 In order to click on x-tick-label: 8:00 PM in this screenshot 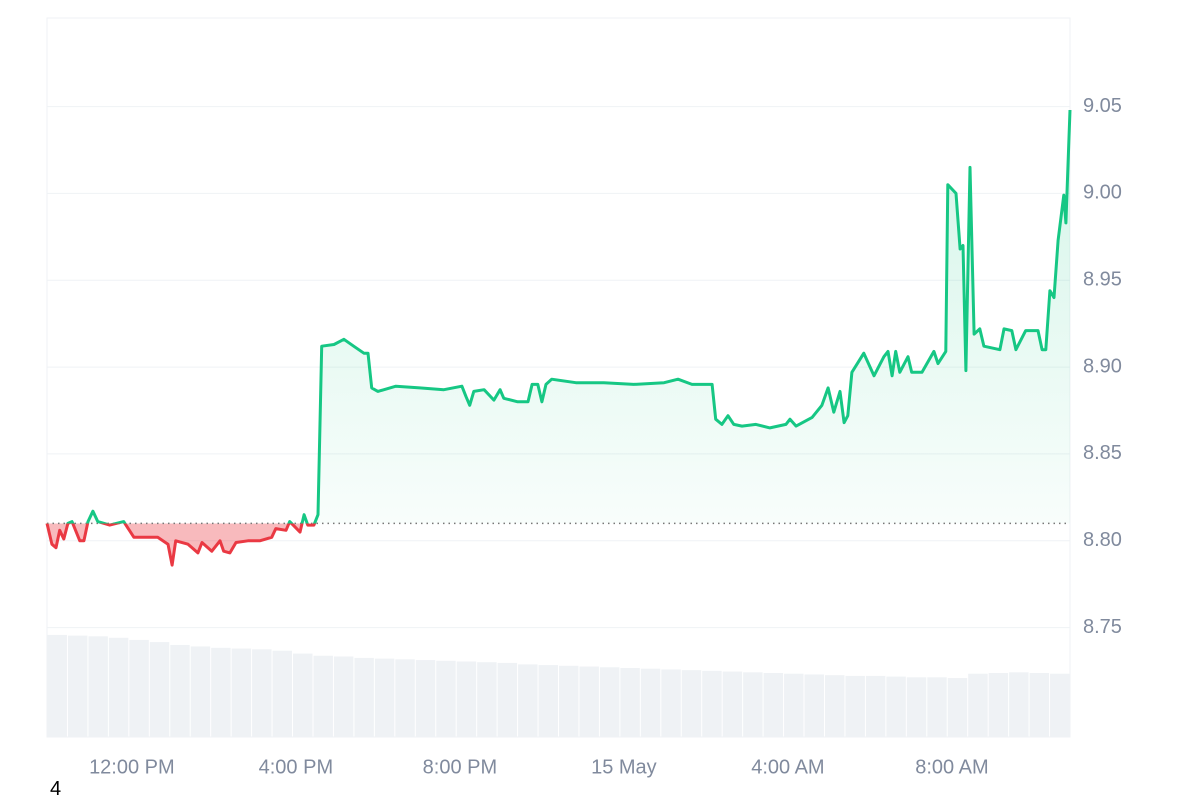, I will do `click(460, 767)`.